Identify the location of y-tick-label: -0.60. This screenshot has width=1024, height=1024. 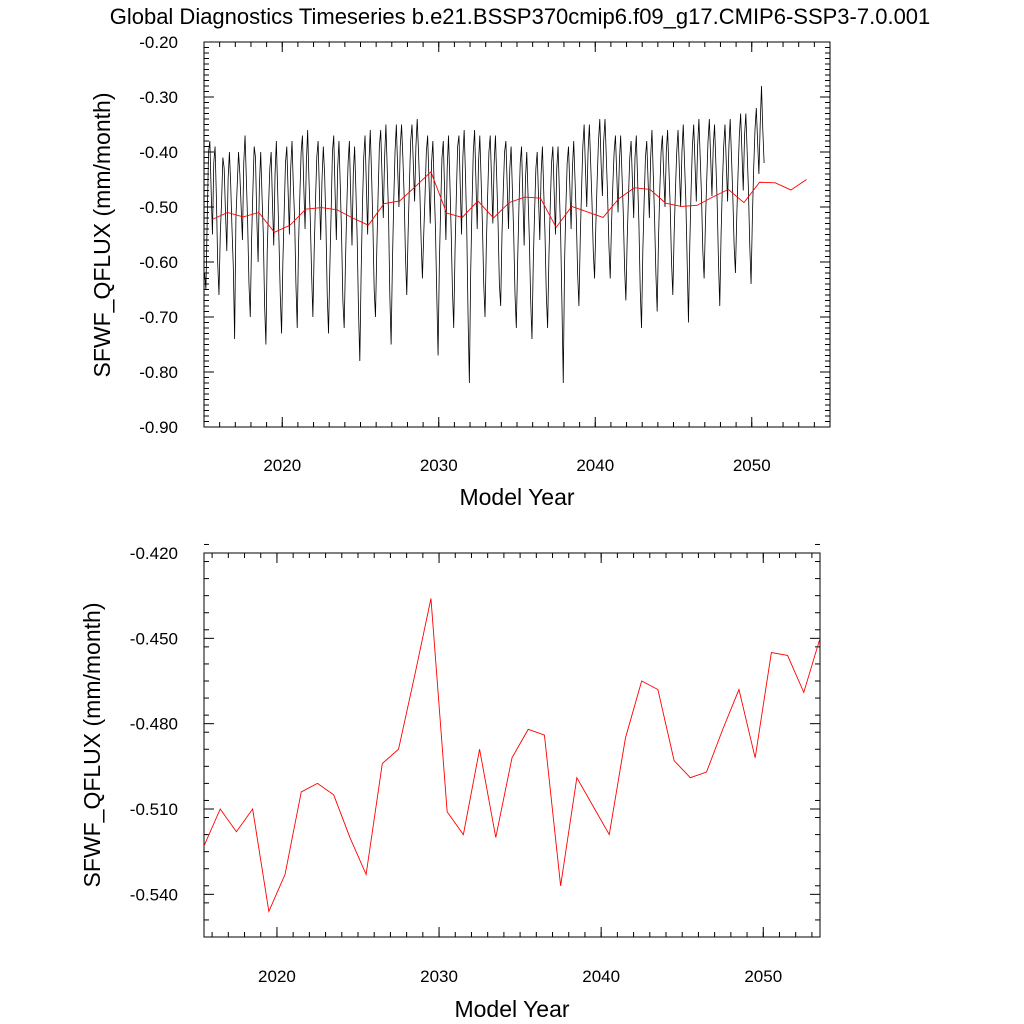
(158, 262).